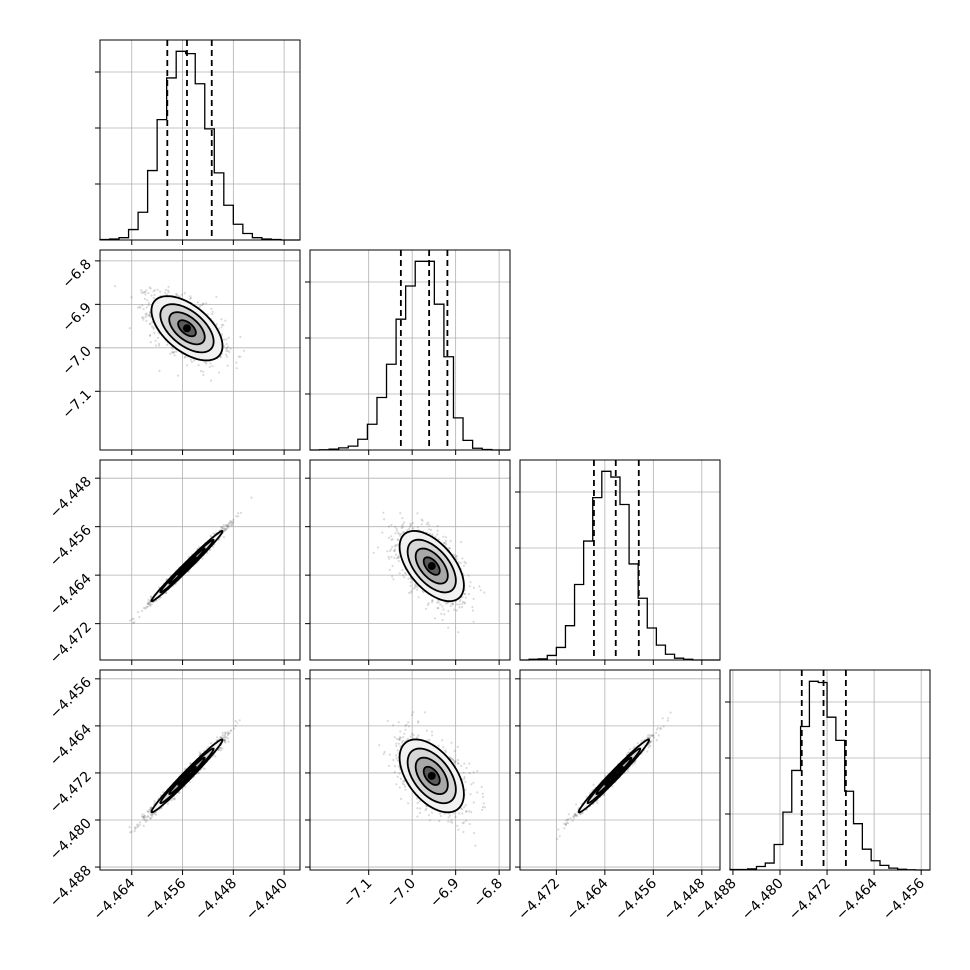 The width and height of the screenshot is (970, 970). Describe the element at coordinates (76, 273) in the screenshot. I see `y-tick-label: −6.8` at that location.